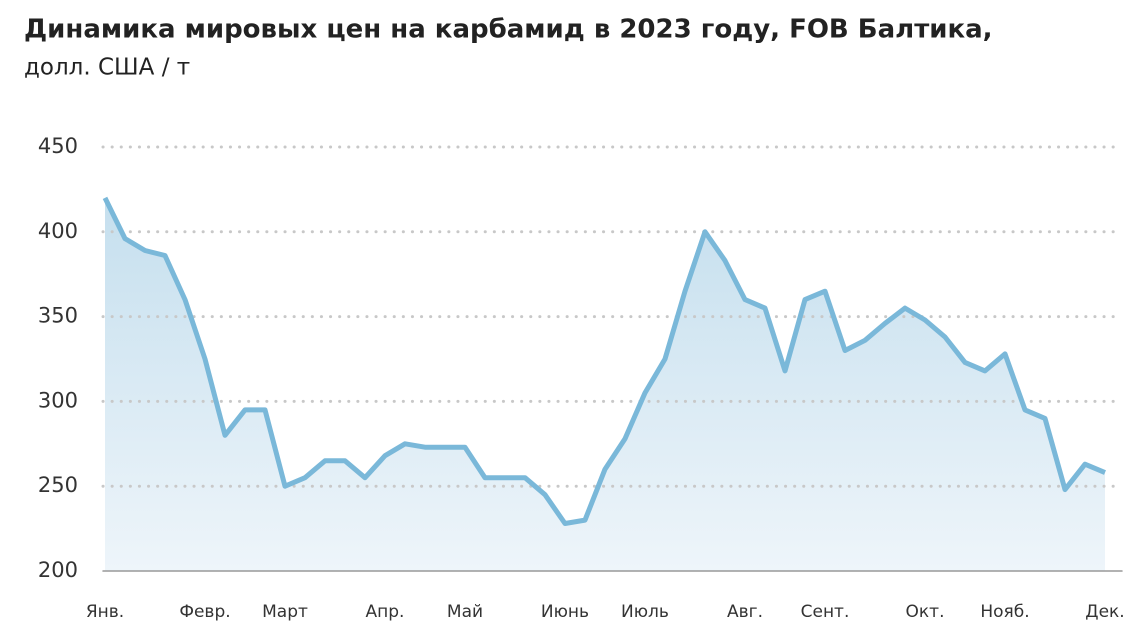 The width and height of the screenshot is (1144, 632). I want to click on y-tick-label: 450, so click(58, 146).